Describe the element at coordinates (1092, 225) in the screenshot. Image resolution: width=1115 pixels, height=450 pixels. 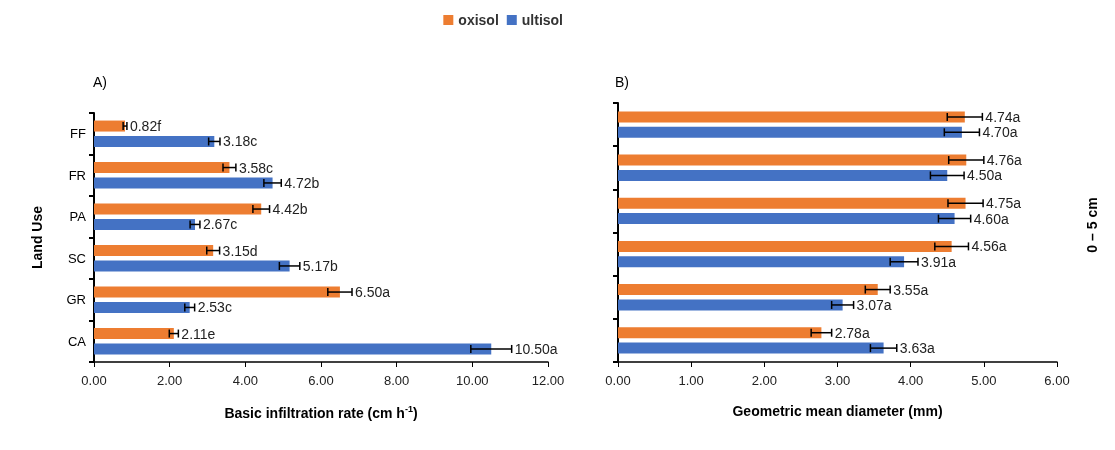
I see `text: 0 – 5 cm` at that location.